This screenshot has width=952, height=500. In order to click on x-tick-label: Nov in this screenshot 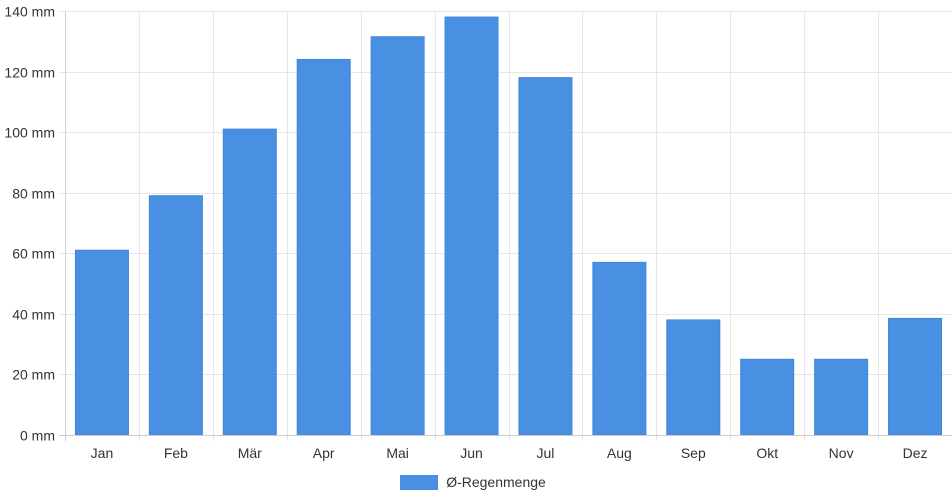, I will do `click(841, 453)`.